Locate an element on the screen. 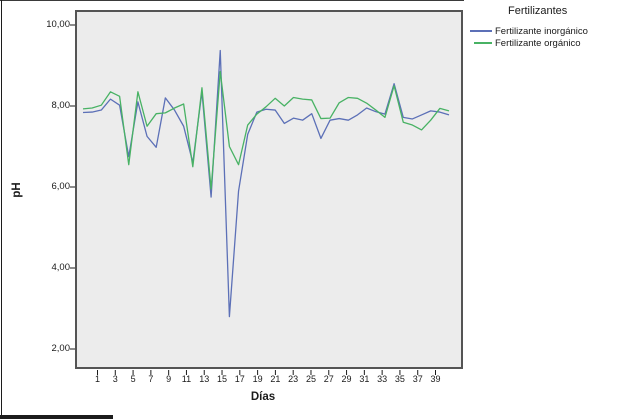 The image size is (626, 419). legend-item-inorganico: Fertilizante inorgánico is located at coordinates (547, 31).